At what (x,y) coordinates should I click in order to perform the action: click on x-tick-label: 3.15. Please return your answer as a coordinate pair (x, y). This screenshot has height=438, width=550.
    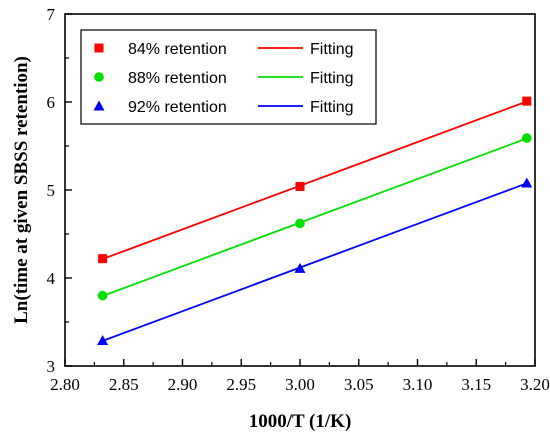
    Looking at the image, I should click on (476, 384).